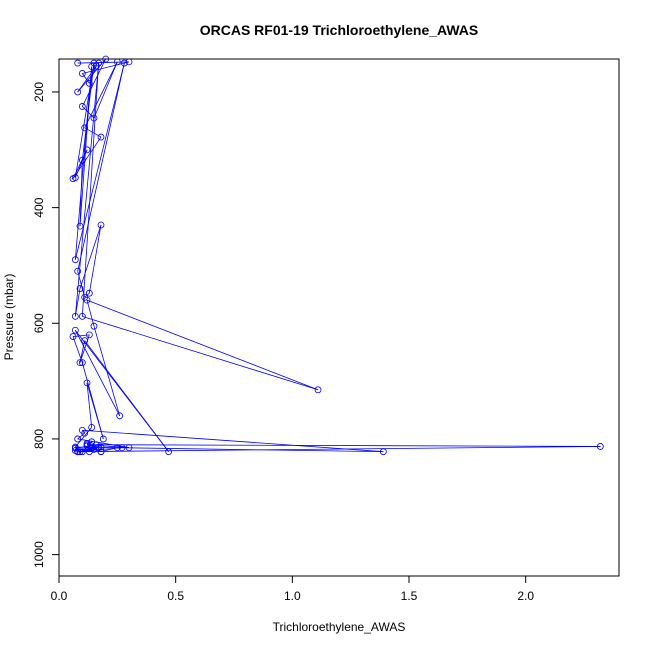 The width and height of the screenshot is (650, 650). I want to click on x-axis: 0.0 0.5 1.0 1.5 2.0, so click(292, 589).